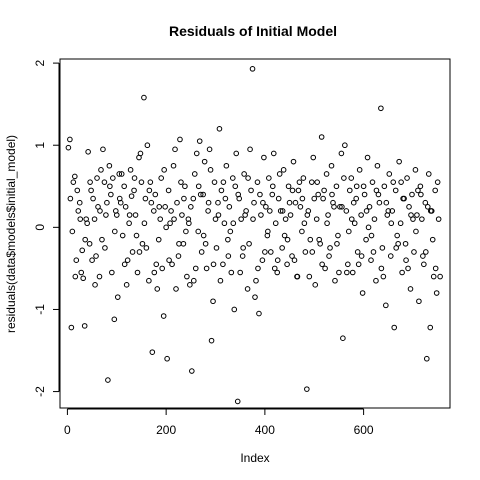  I want to click on y-tick-label: 0, so click(40, 227).